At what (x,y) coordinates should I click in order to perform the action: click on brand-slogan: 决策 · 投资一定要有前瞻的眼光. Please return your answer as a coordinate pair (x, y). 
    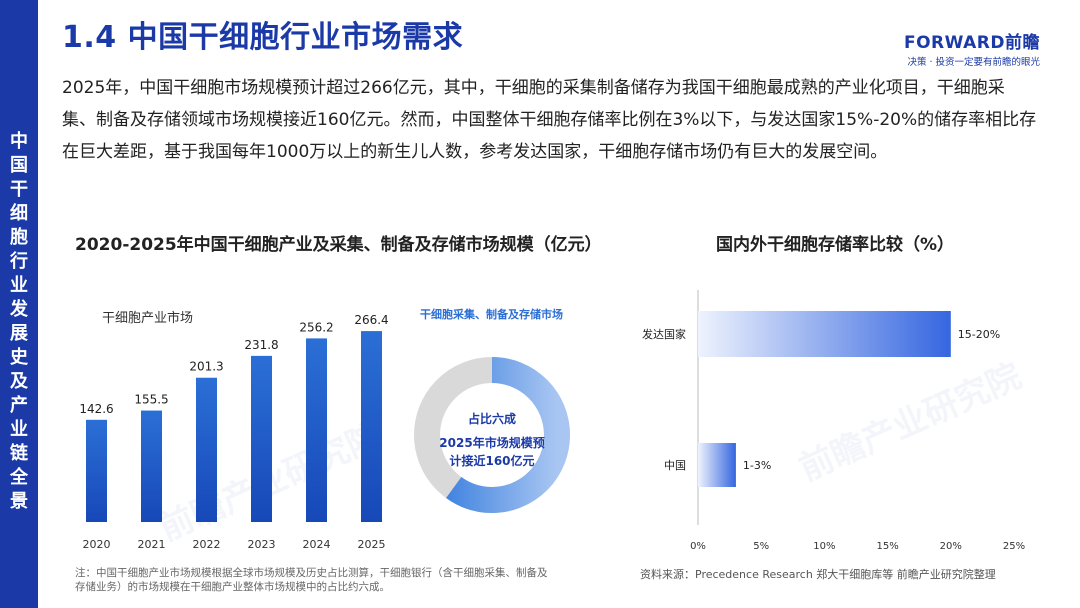
    Looking at the image, I should click on (973, 62).